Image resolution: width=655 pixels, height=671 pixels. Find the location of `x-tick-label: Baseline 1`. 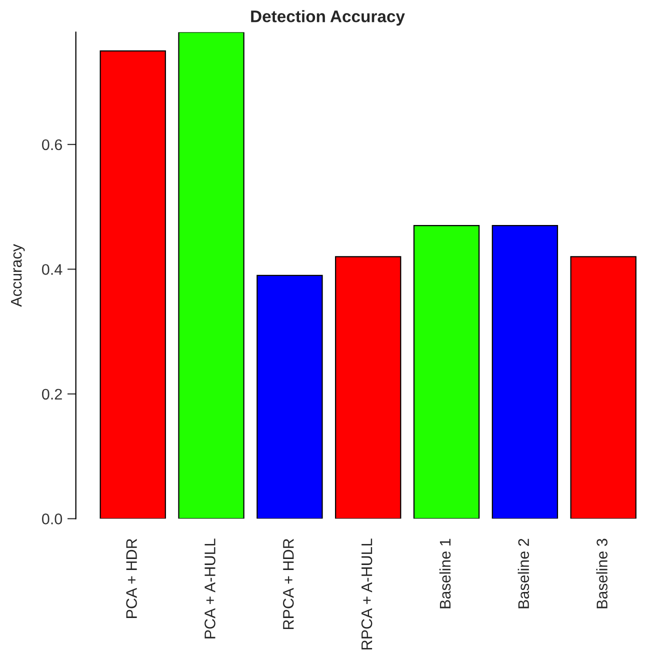

x-tick-label: Baseline 1 is located at coordinates (445, 573).